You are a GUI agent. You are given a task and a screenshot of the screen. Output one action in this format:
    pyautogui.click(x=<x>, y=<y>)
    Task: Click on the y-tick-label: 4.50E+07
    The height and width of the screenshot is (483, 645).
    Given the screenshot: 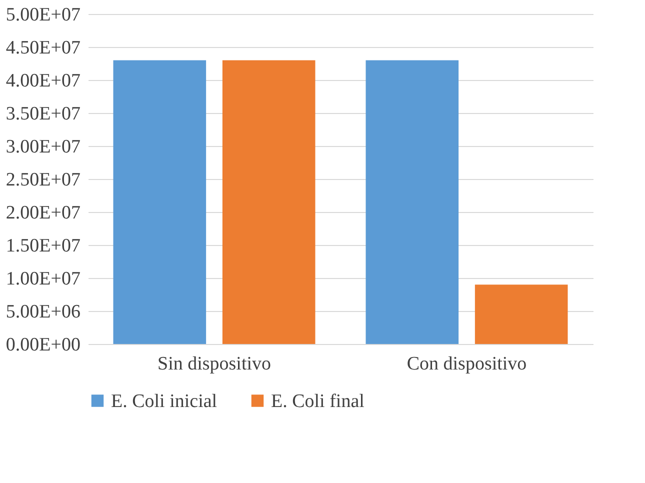 What is the action you would take?
    pyautogui.click(x=43, y=48)
    